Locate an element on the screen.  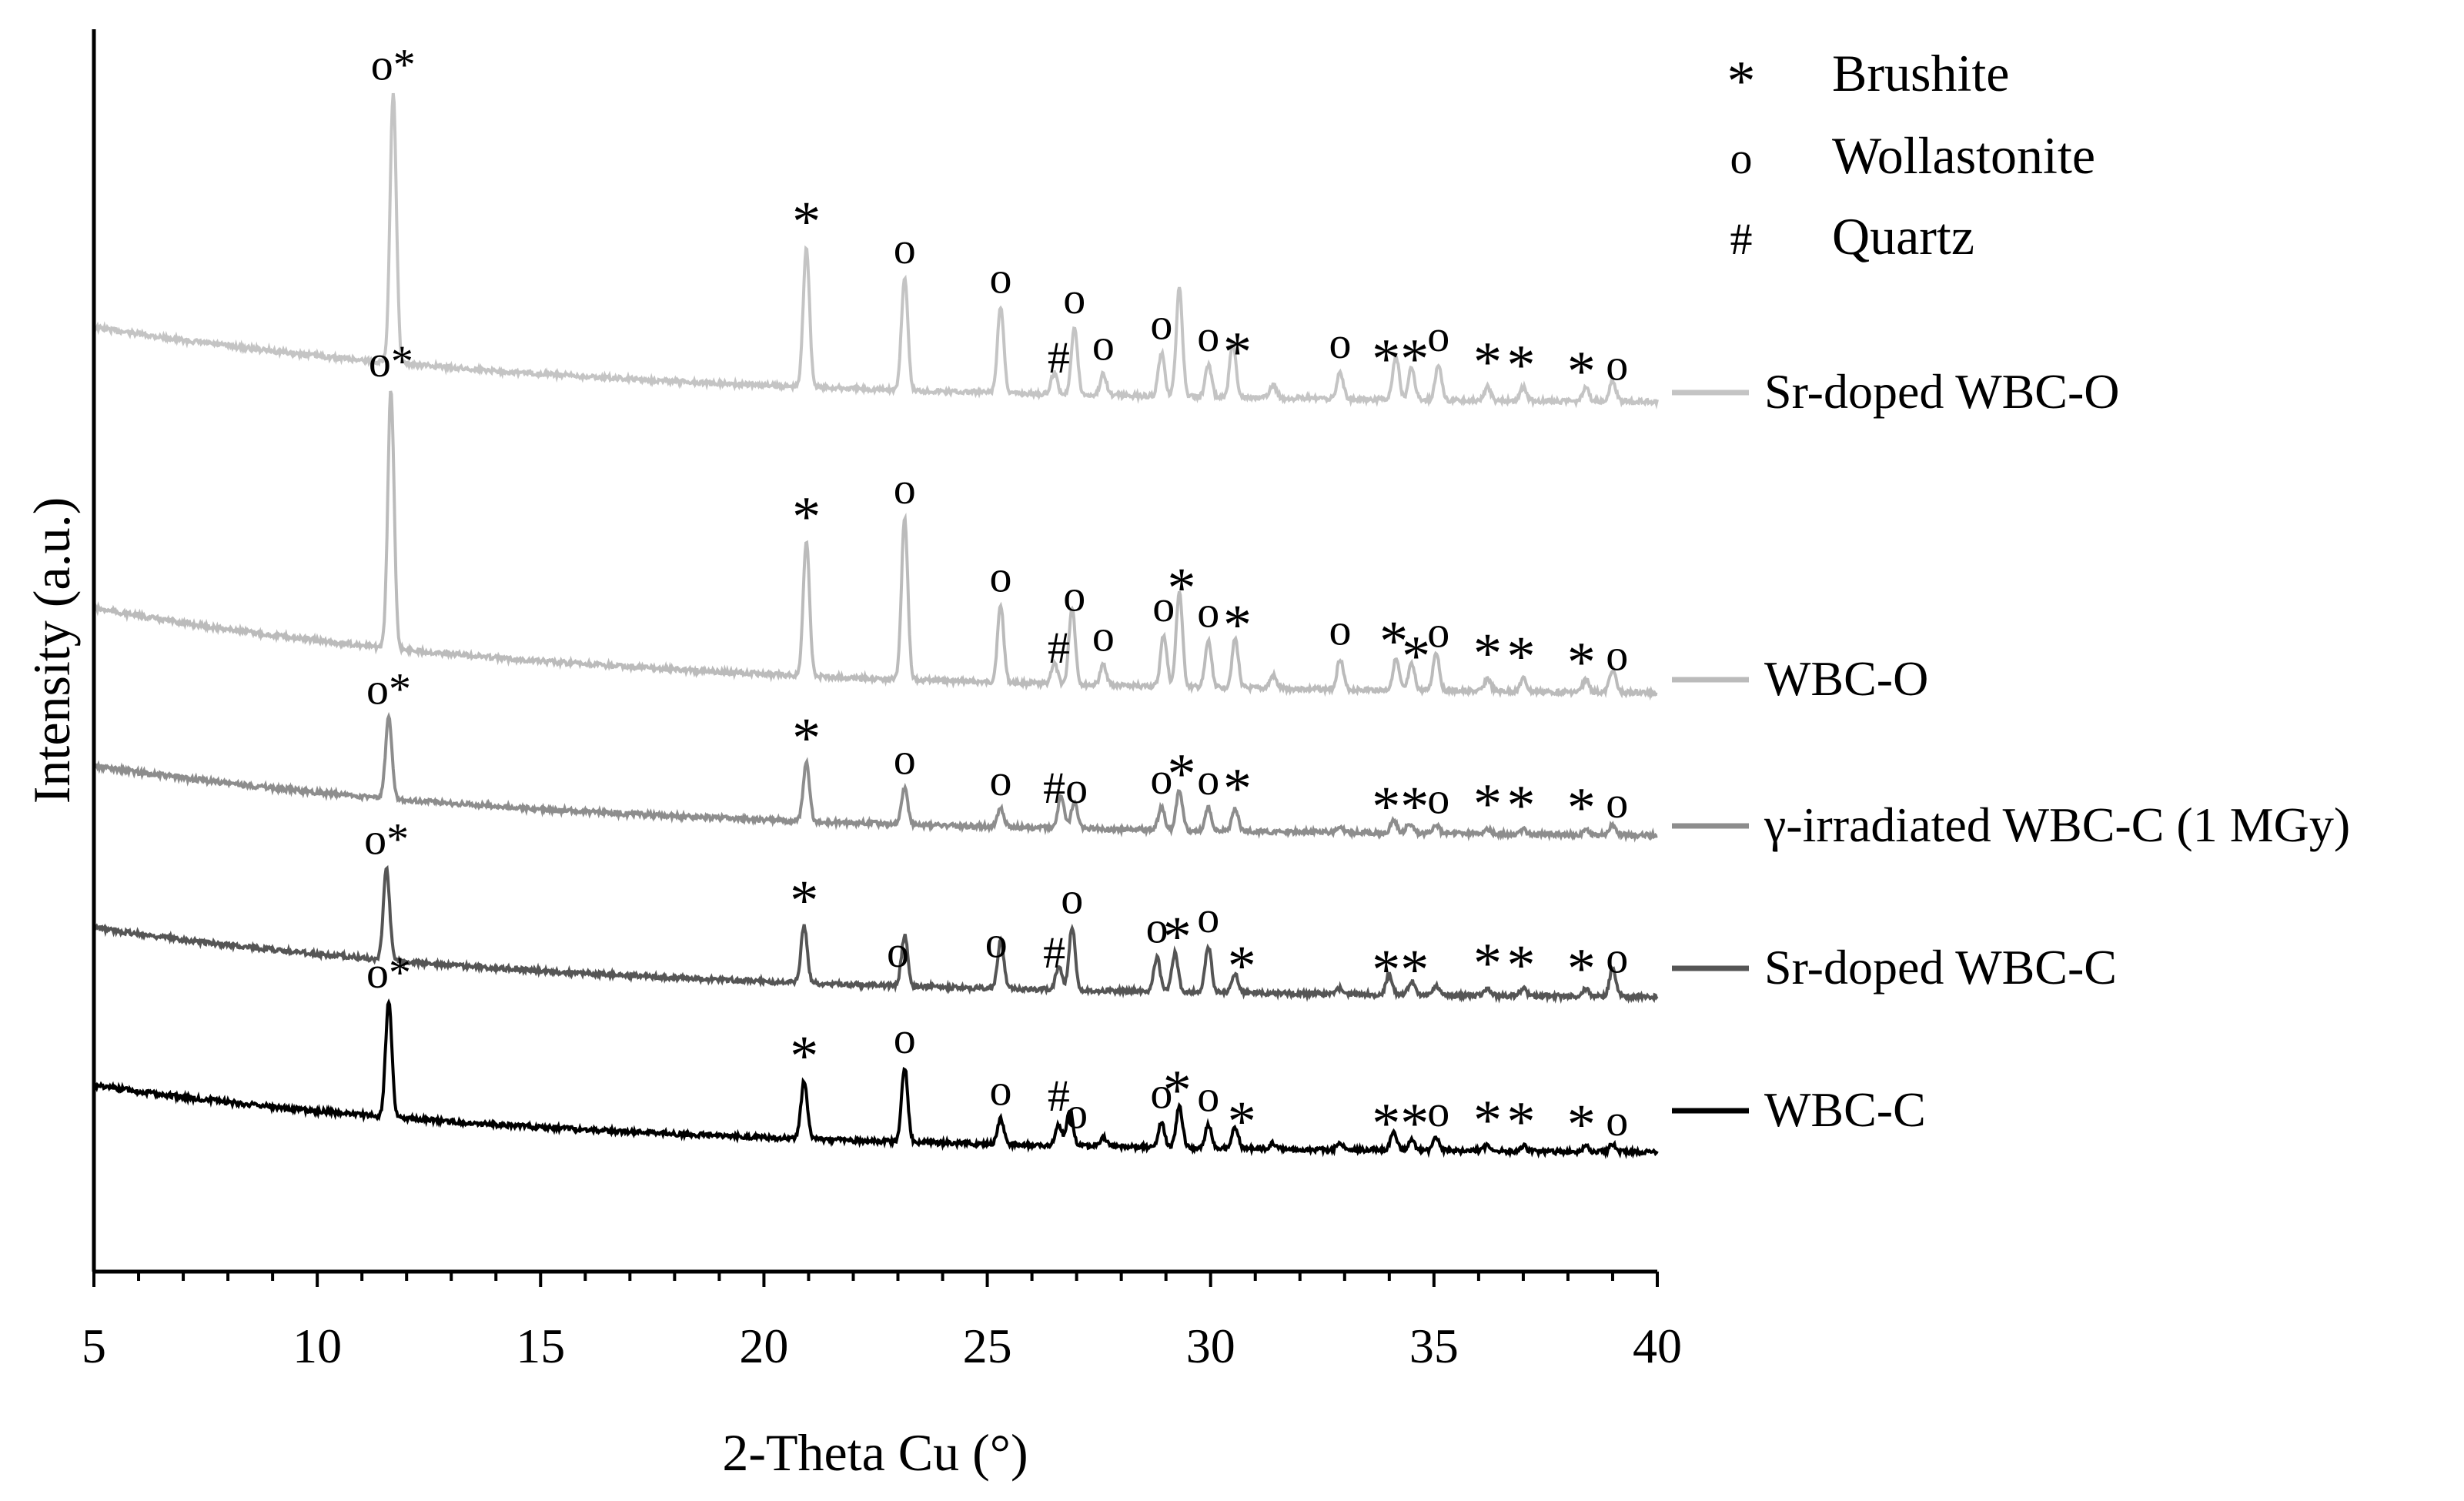
x-tick-label: 15 is located at coordinates (540, 1346).